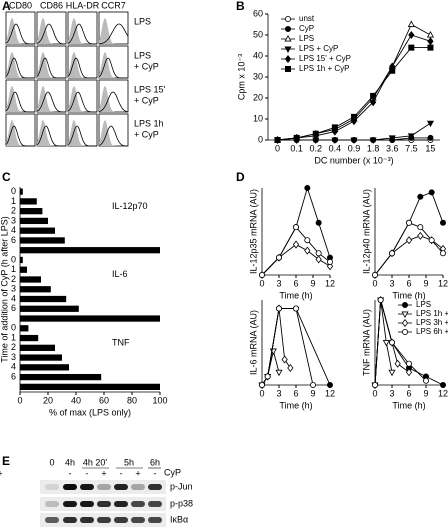 Image resolution: width=448 pixels, height=529 pixels. I want to click on x-tick-label: 0.9, so click(354, 148).